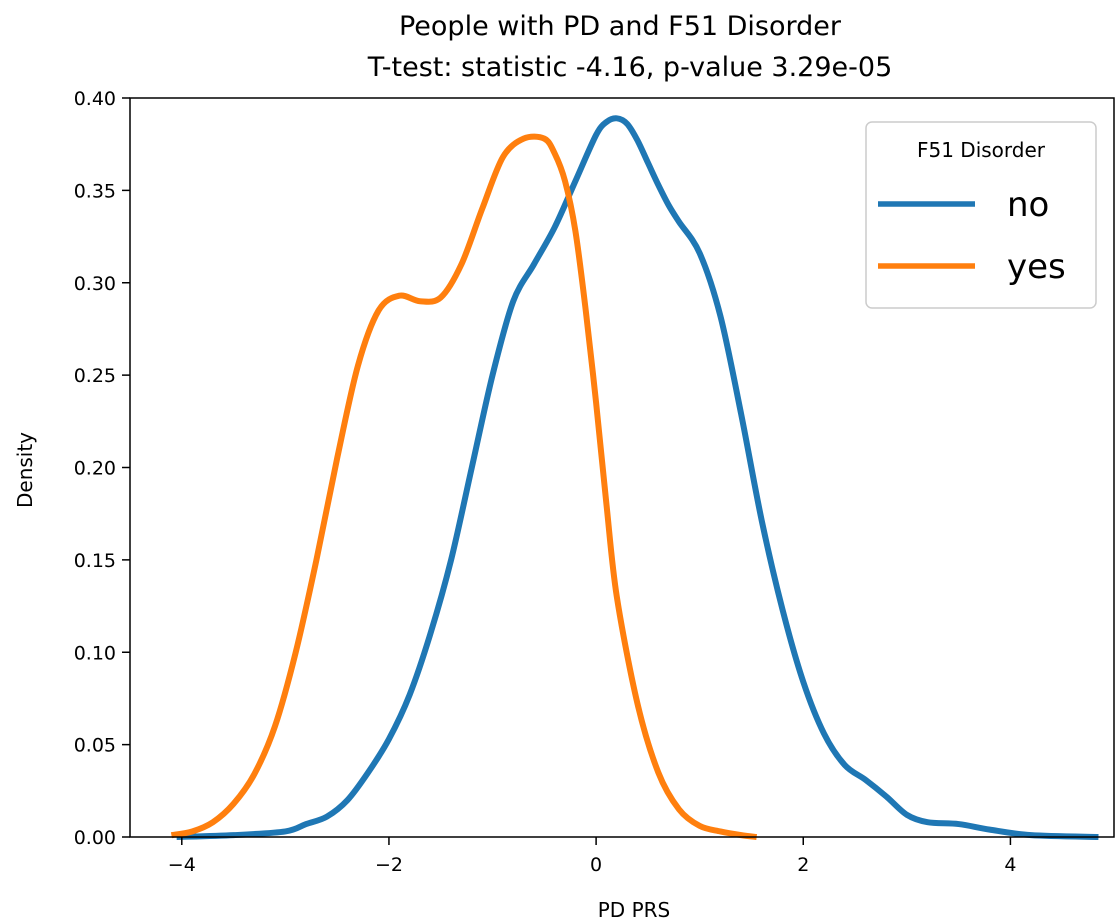  I want to click on legend-label-no: no, so click(1028, 205).